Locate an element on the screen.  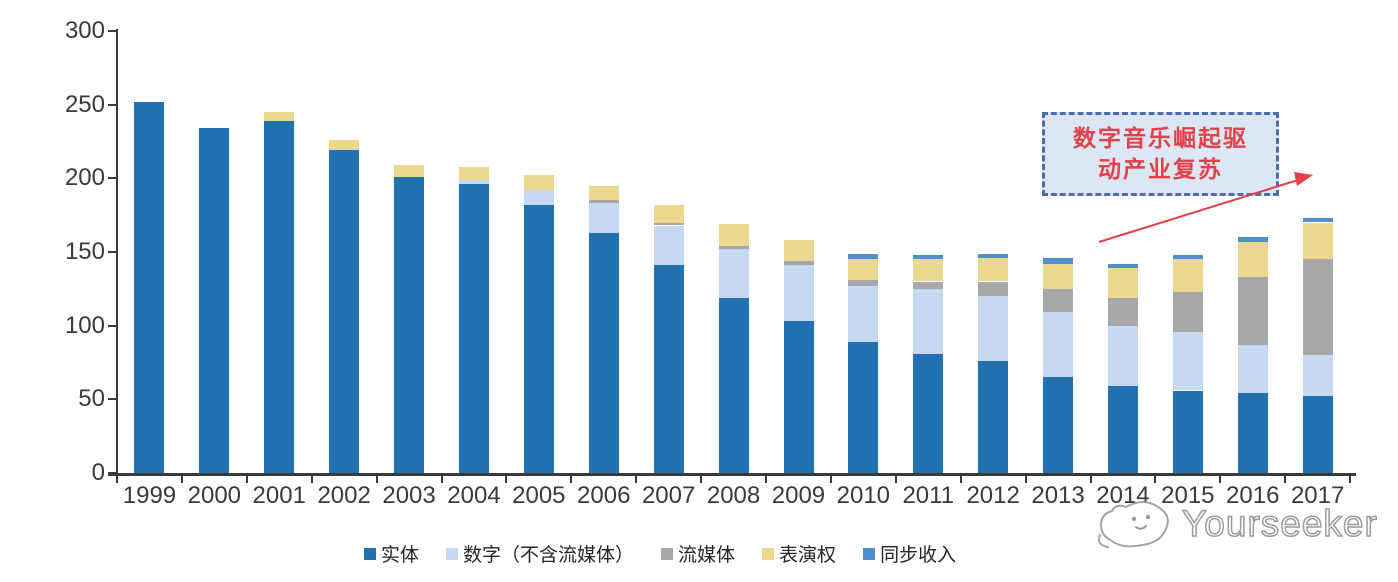
x-axis-label-2000: 2000 is located at coordinates (214, 495).